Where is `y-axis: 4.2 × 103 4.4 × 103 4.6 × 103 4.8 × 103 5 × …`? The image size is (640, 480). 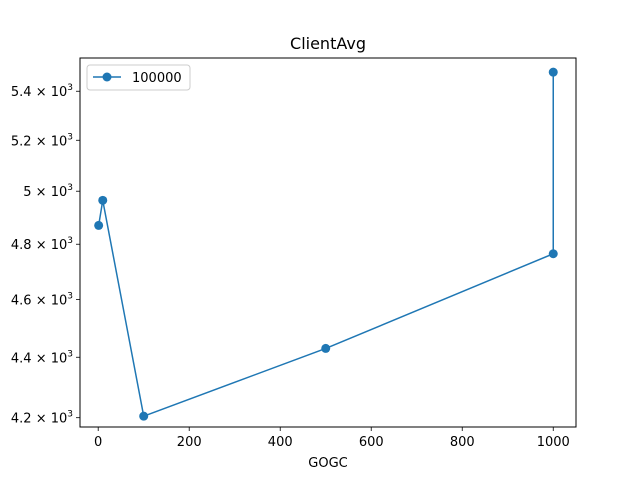 y-axis: 4.2 × 103 4.4 × 103 4.6 × 103 4.8 × 103 5 × … is located at coordinates (45, 255).